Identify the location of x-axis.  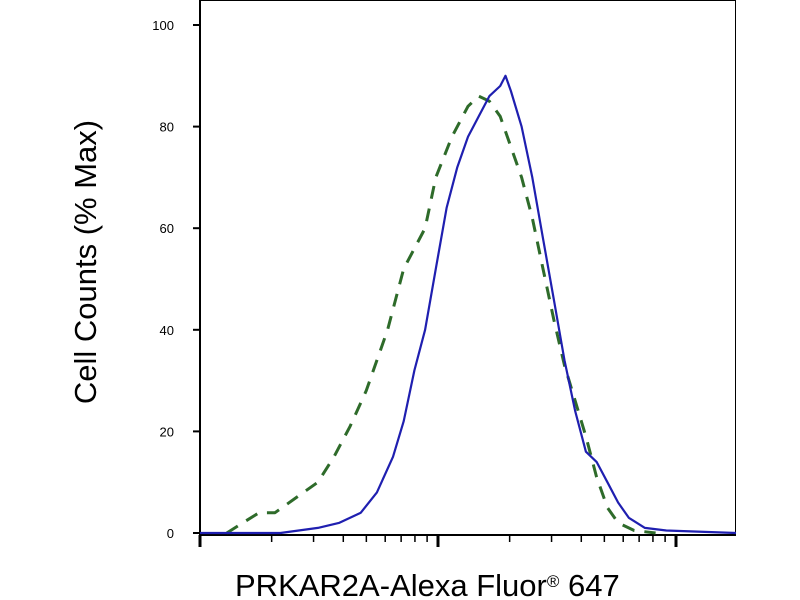
(467, 540).